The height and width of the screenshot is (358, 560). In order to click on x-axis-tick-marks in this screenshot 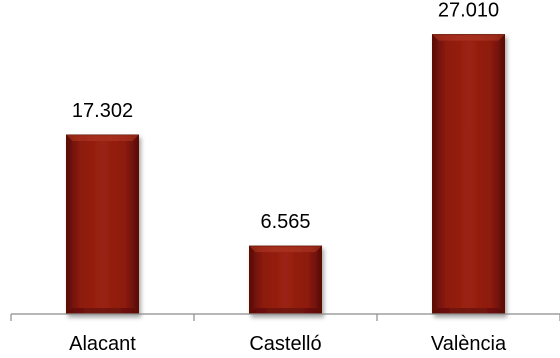, I will do `click(285, 317)`.